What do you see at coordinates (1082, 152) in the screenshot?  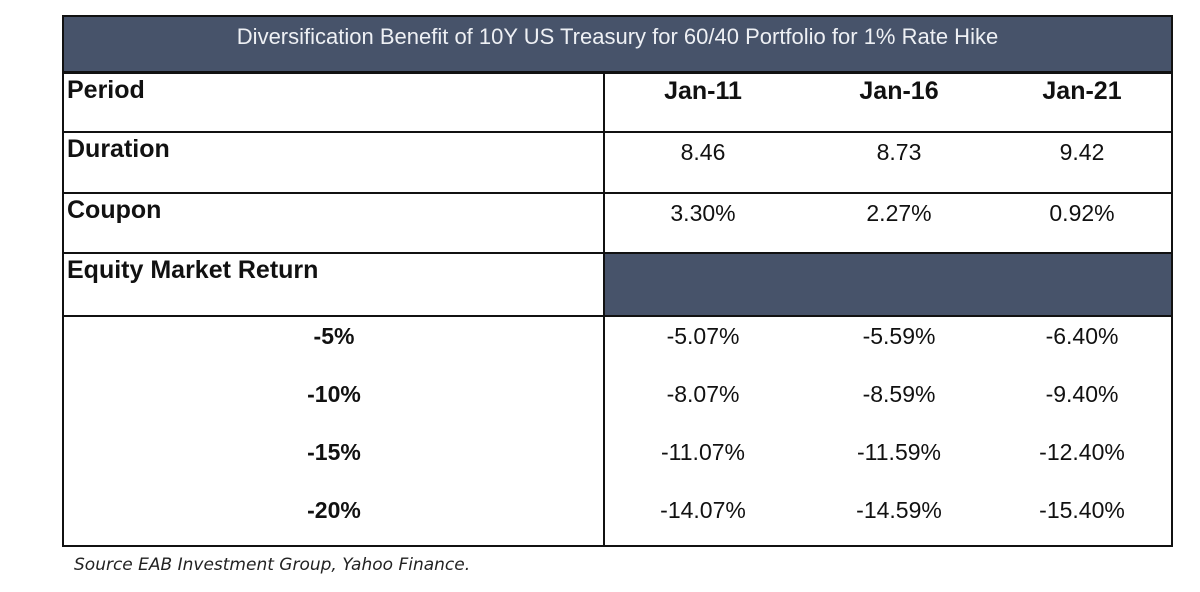 I see `duration-jan-21: 9.42` at bounding box center [1082, 152].